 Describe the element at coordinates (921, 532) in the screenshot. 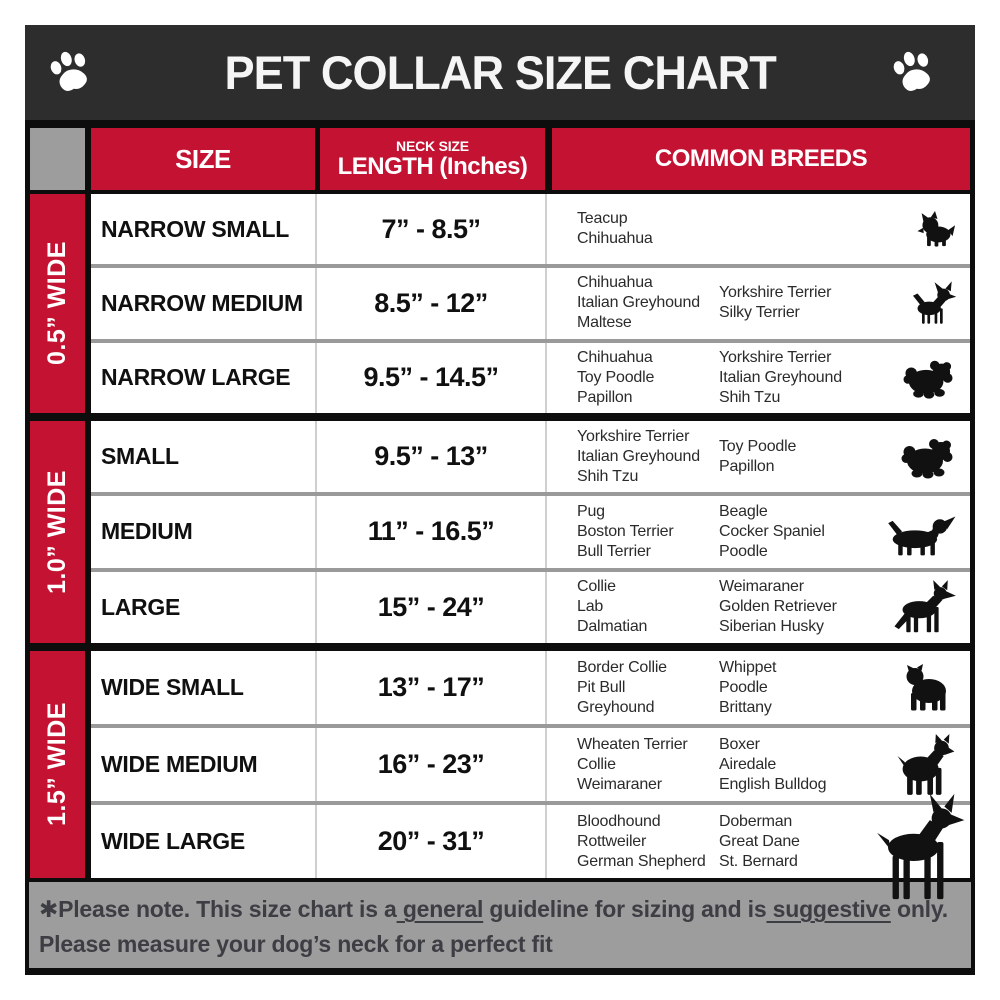

I see `beagle-icon` at that location.